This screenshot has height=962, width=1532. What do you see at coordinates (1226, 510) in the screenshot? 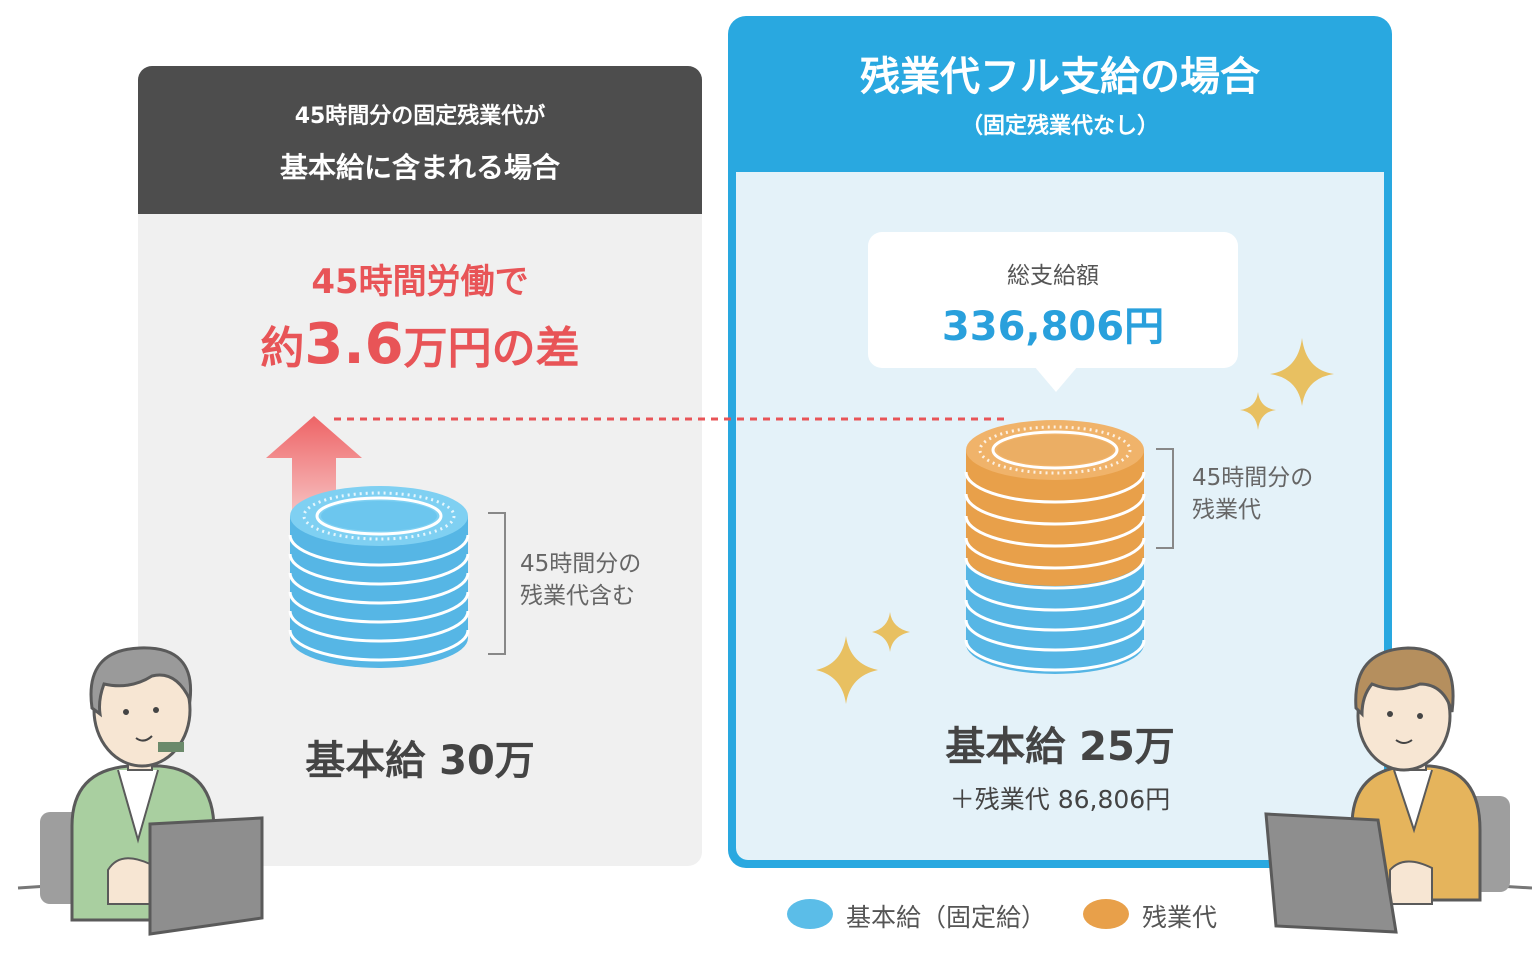
I see `right-bracket-line2: 残業代` at bounding box center [1226, 510].